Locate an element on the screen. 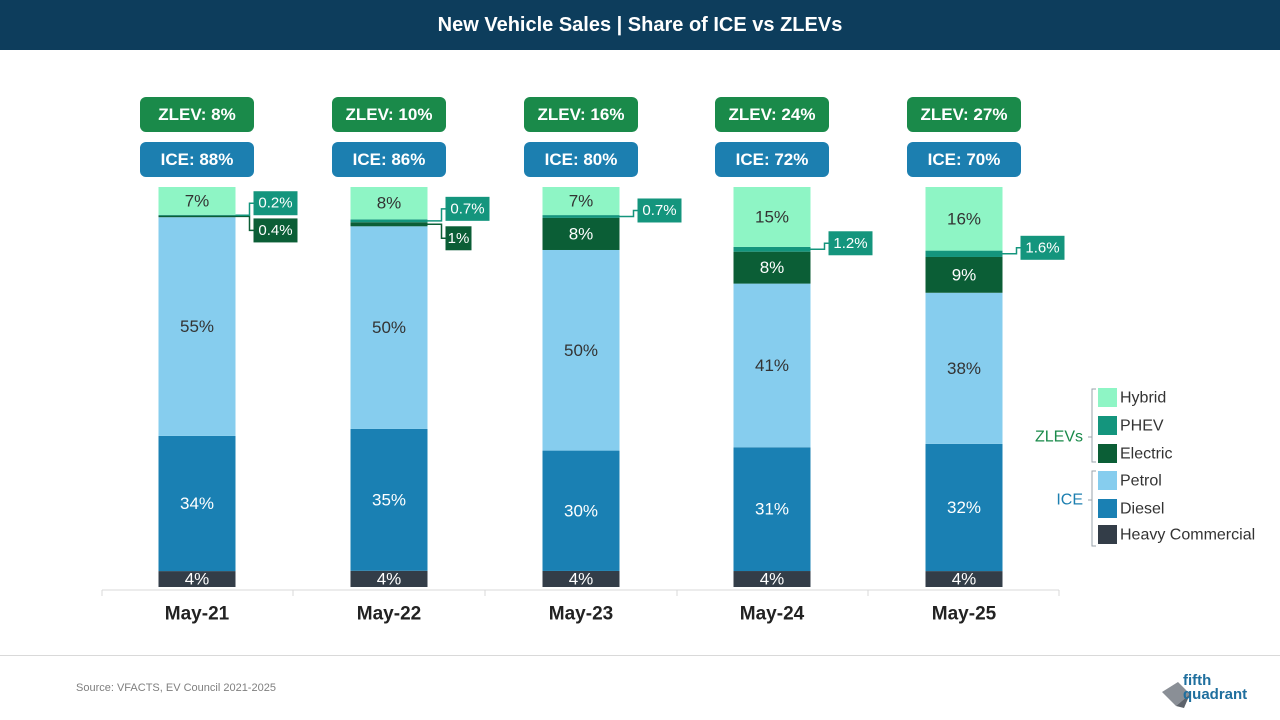  data-label-diesel-may-24: 31% is located at coordinates (772, 509).